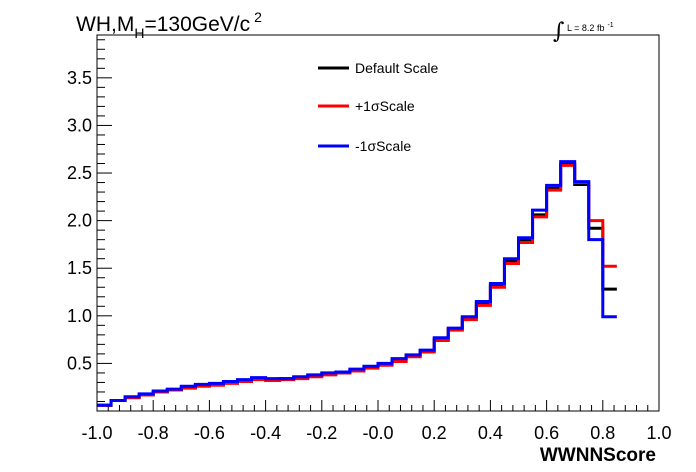 This screenshot has height=472, width=696. What do you see at coordinates (434, 433) in the screenshot?
I see `x-tick-label: 0.2` at bounding box center [434, 433].